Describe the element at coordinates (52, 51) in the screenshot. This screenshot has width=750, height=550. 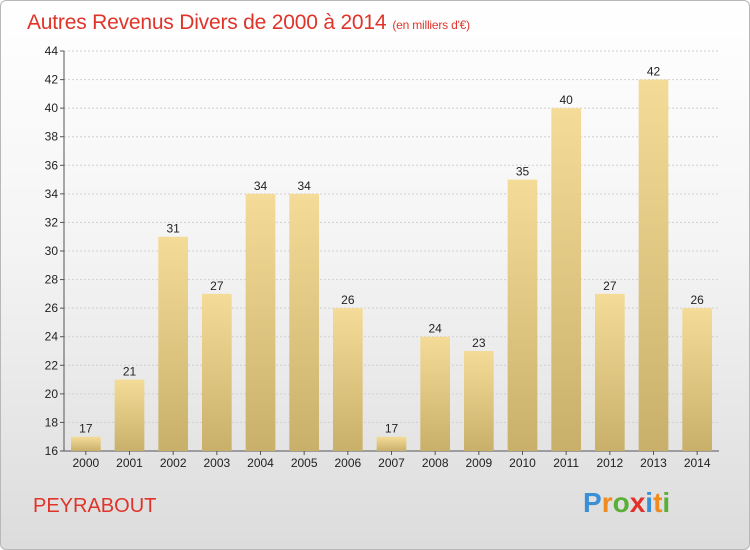
I see `y-tick-label: 44` at that location.